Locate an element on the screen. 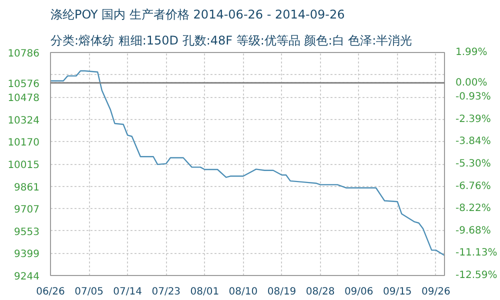 The width and height of the screenshot is (500, 300). y-tick-label: 9244 is located at coordinates (27, 277).